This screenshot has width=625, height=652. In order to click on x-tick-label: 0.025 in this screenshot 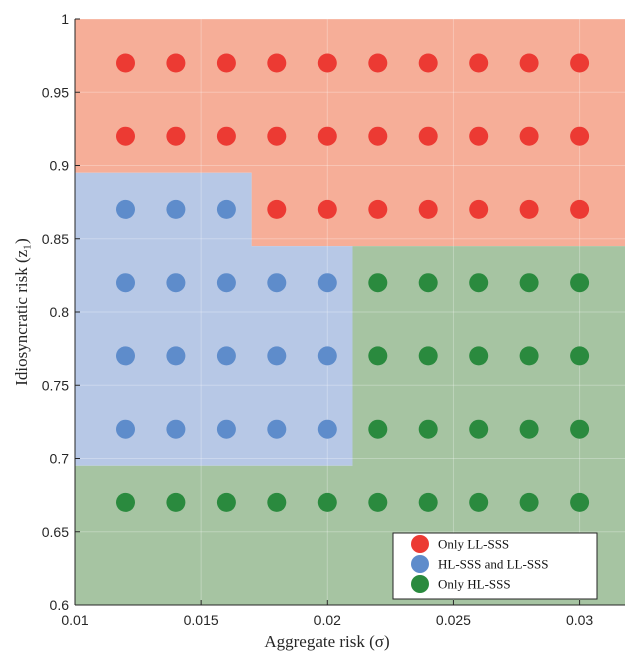, I will do `click(453, 620)`.